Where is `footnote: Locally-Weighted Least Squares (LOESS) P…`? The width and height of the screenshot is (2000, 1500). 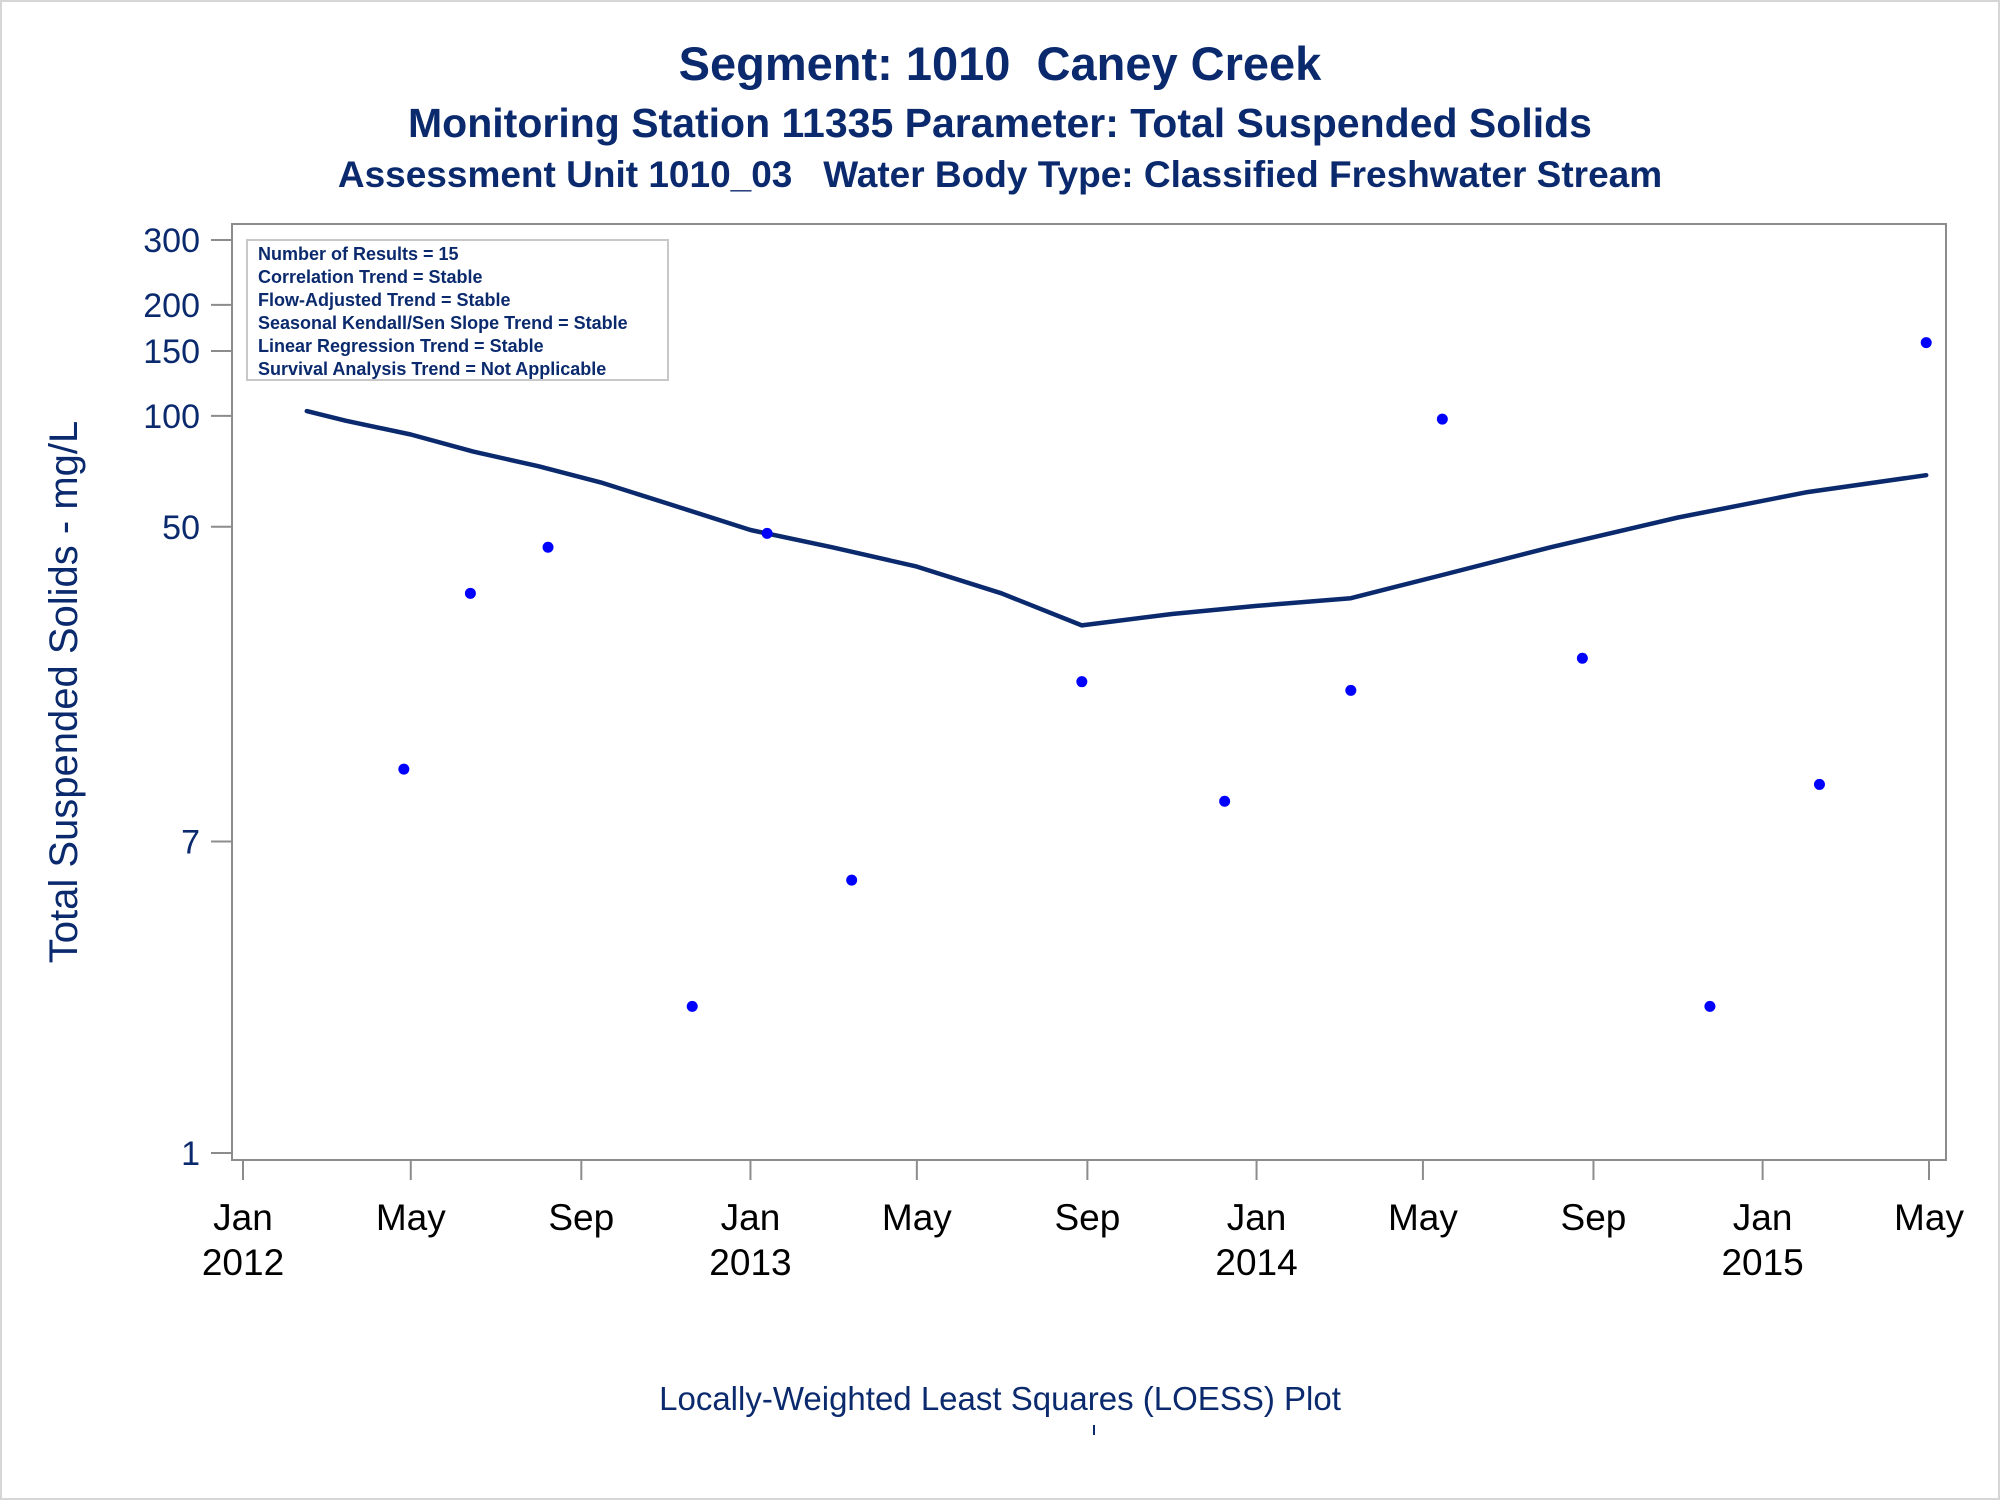 footnote: Locally-Weighted Least Squares (LOESS) P… is located at coordinates (1000, 1398).